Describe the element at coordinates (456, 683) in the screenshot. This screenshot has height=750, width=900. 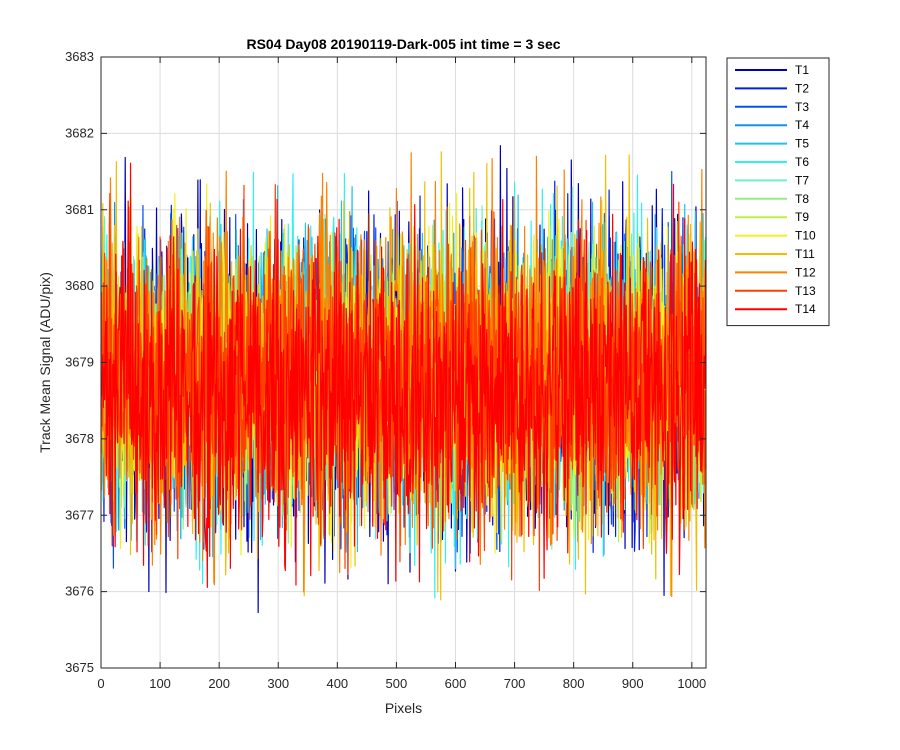
I see `x-tick-label: 600` at that location.